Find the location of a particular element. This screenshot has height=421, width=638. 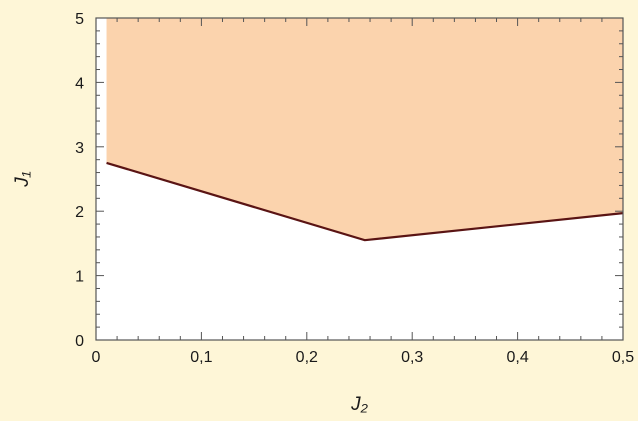

x-tick-label: 0,2 is located at coordinates (307, 357).